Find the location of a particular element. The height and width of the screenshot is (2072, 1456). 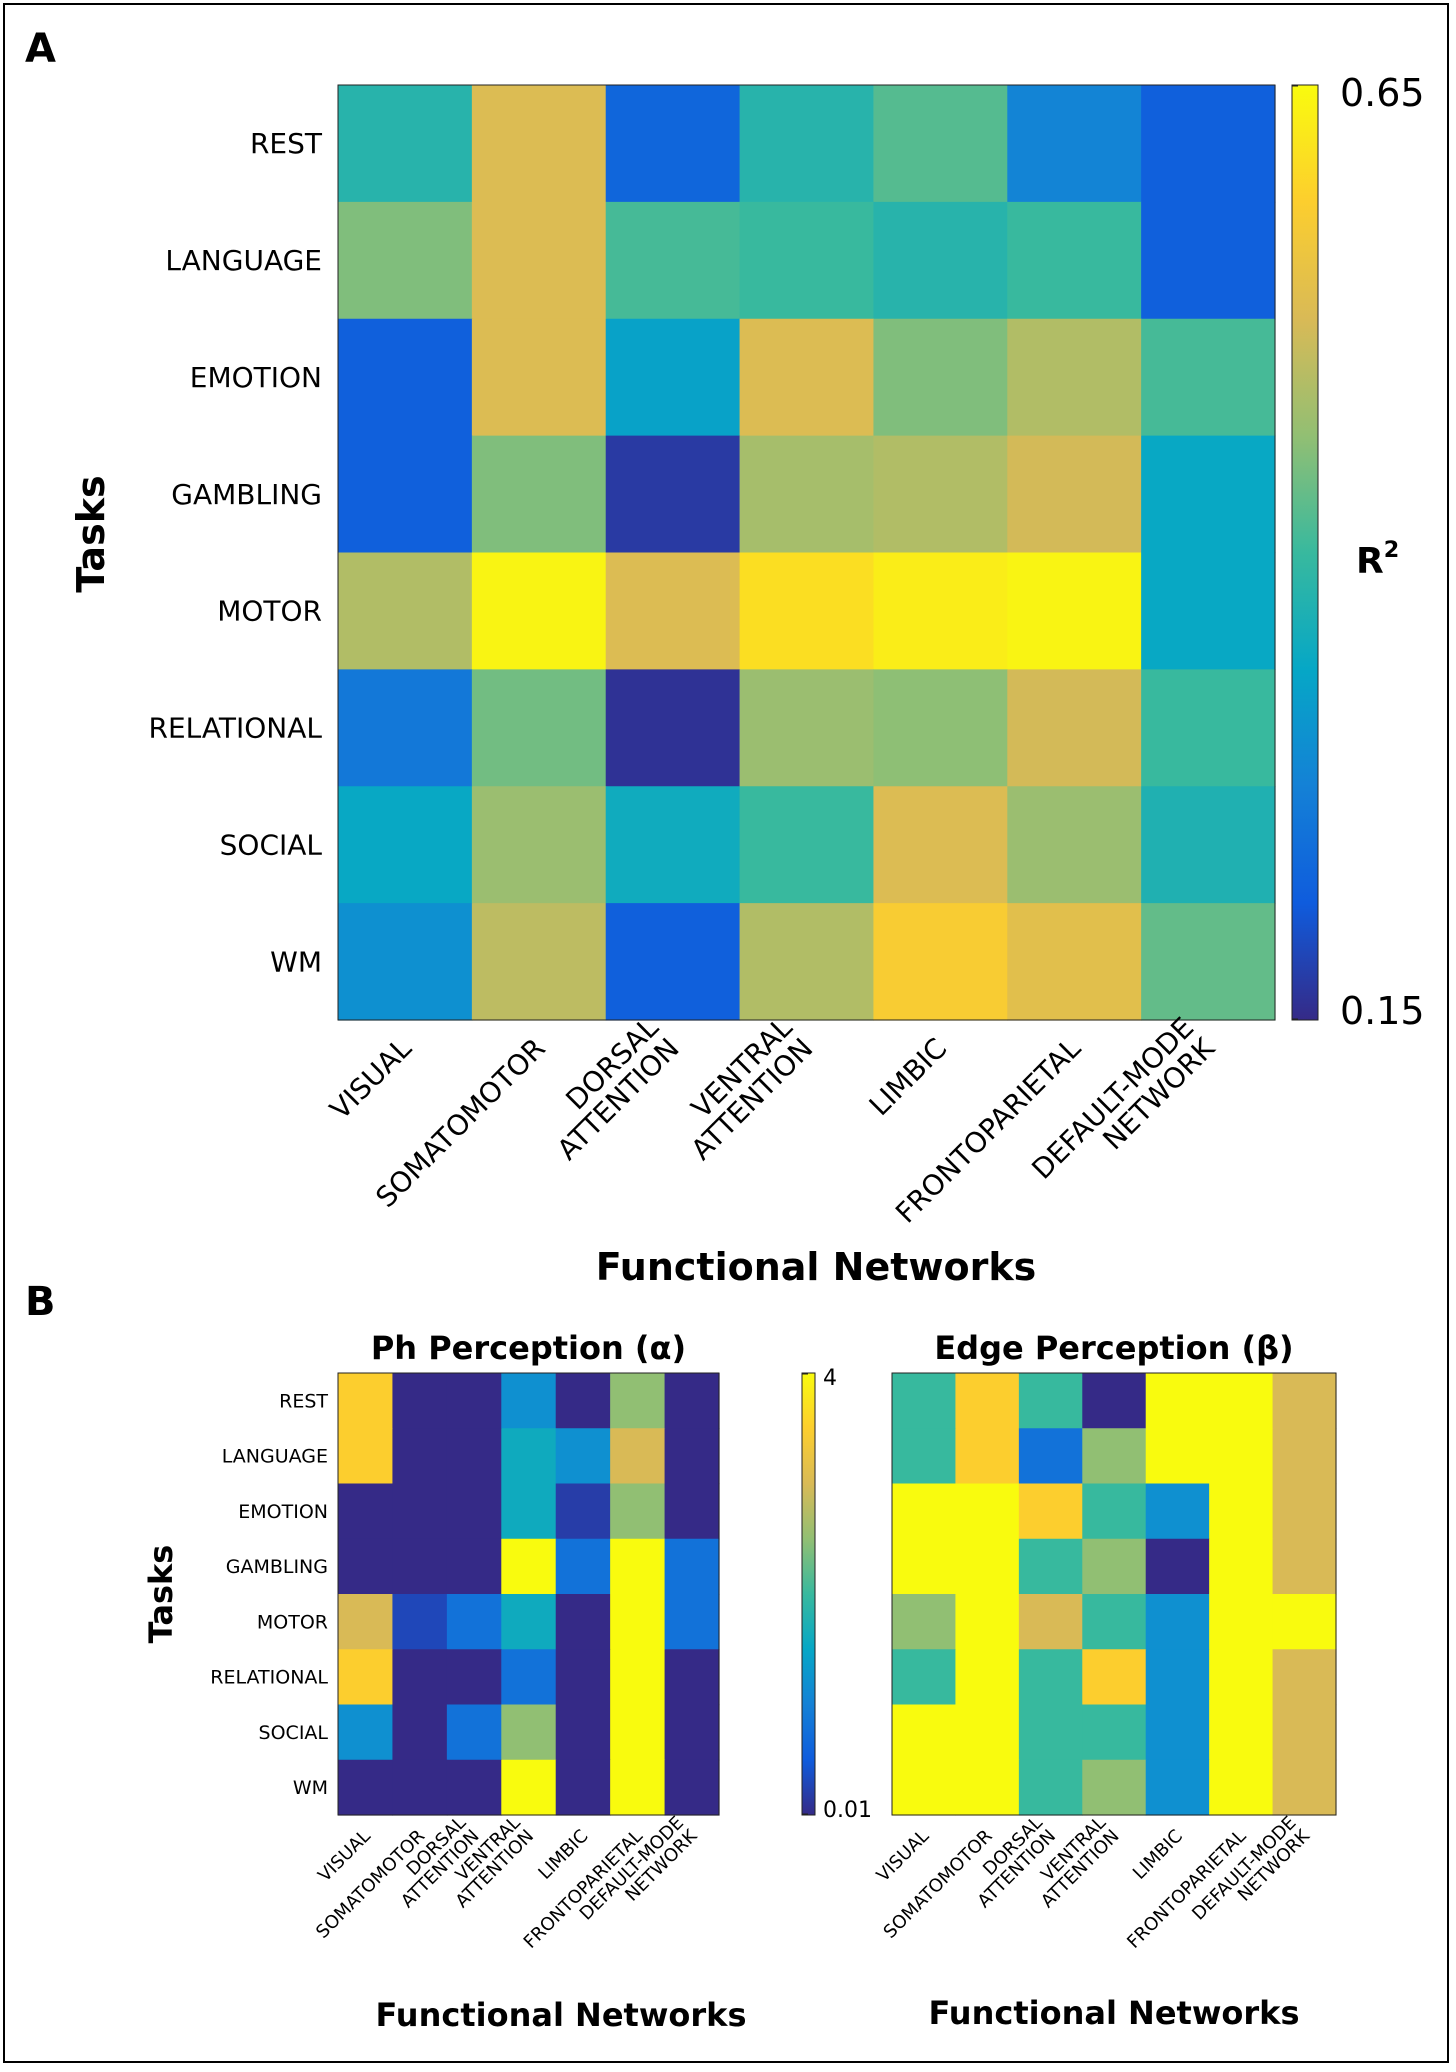

heatmap-cell-b-ph-motor-frontoparietal is located at coordinates (638, 1622).